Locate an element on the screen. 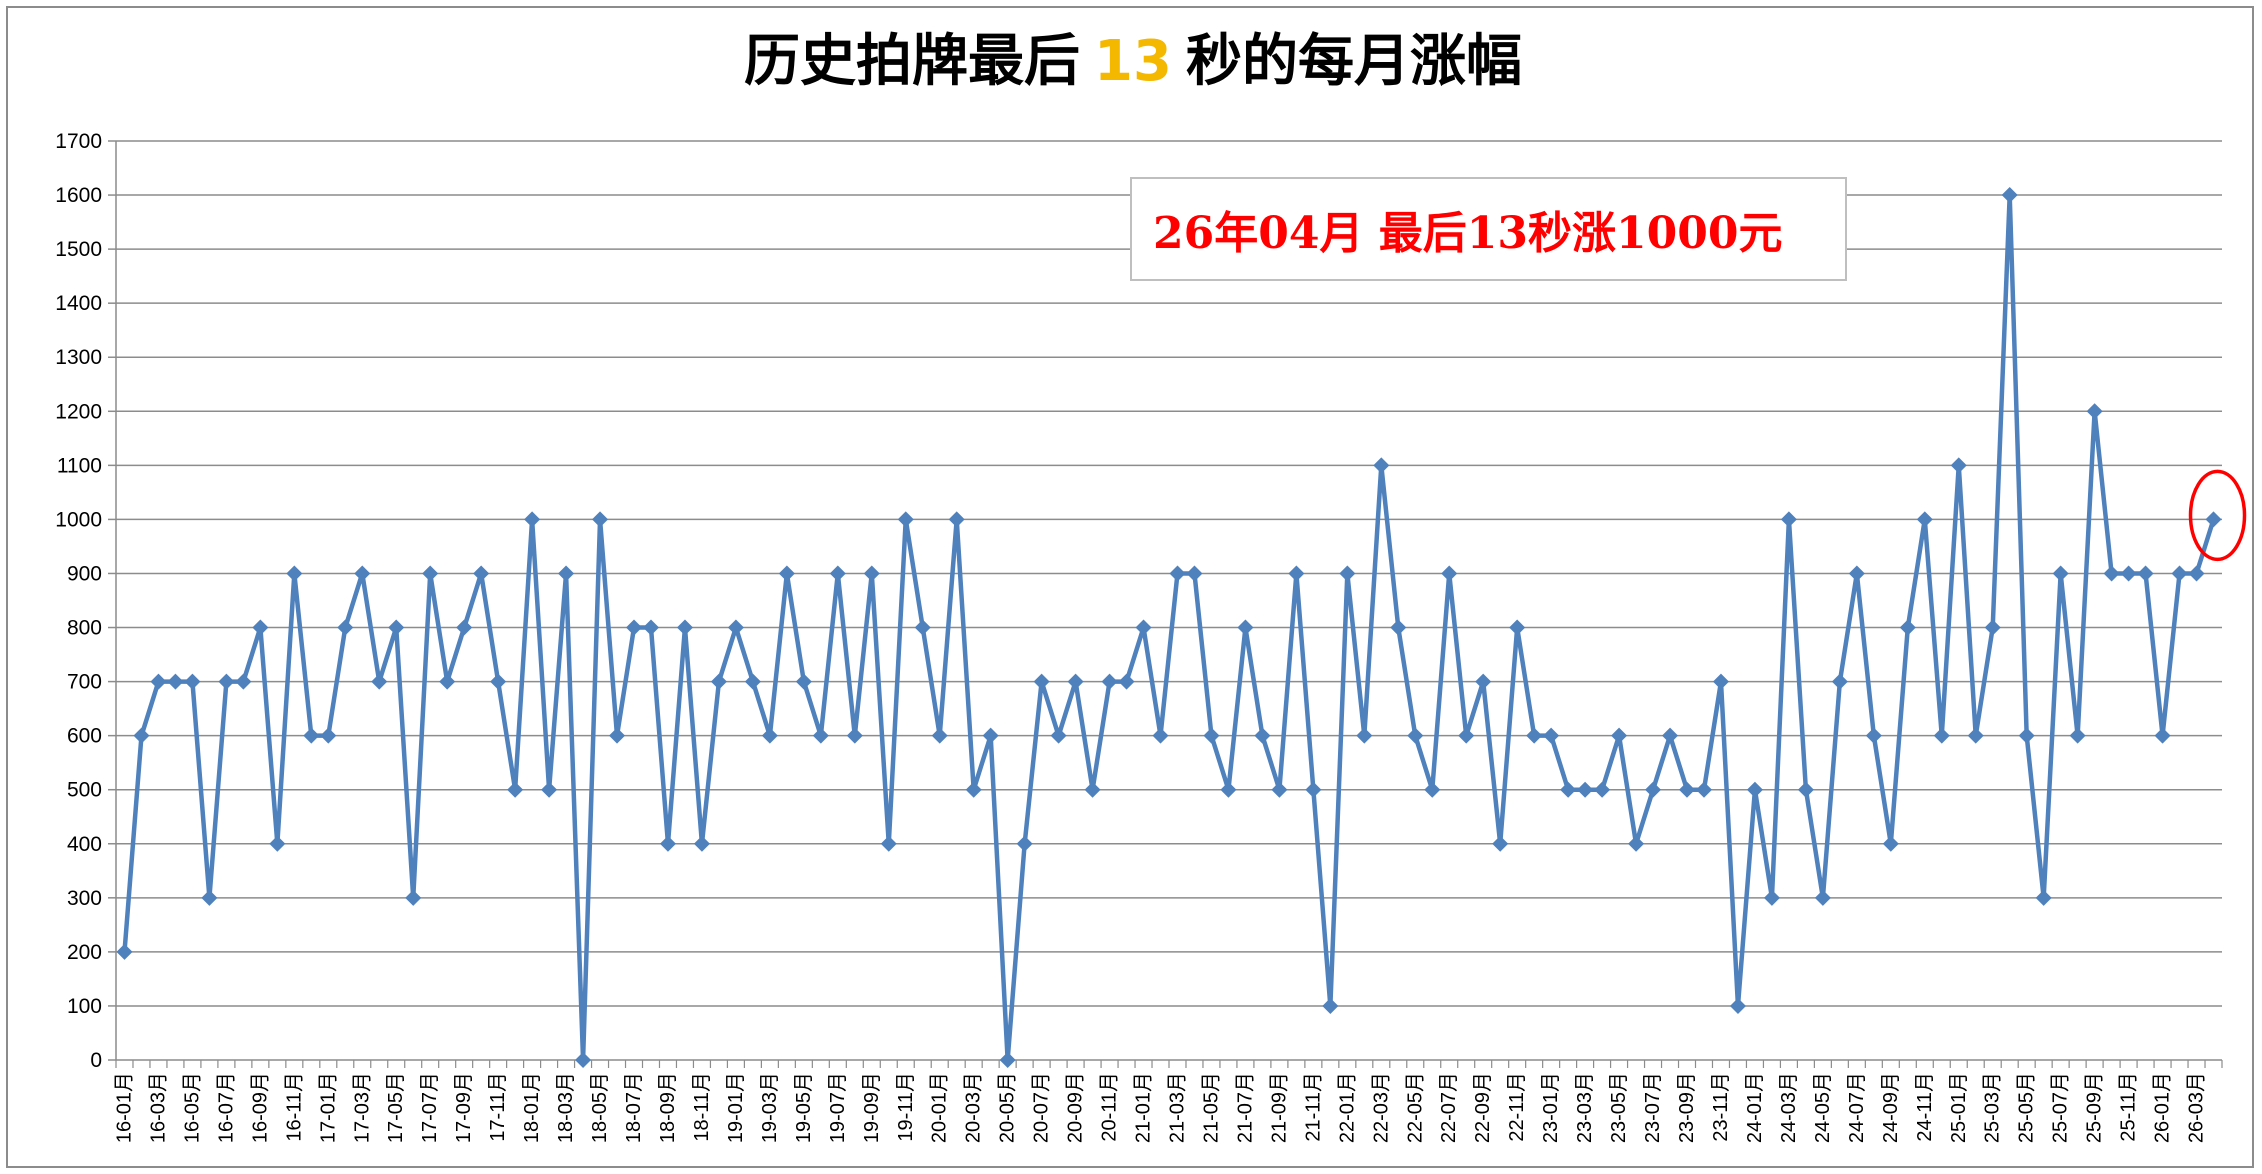 The height and width of the screenshot is (1174, 2262). annotation-box: 26年04月 最后13秒涨1000元 is located at coordinates (1488, 229).